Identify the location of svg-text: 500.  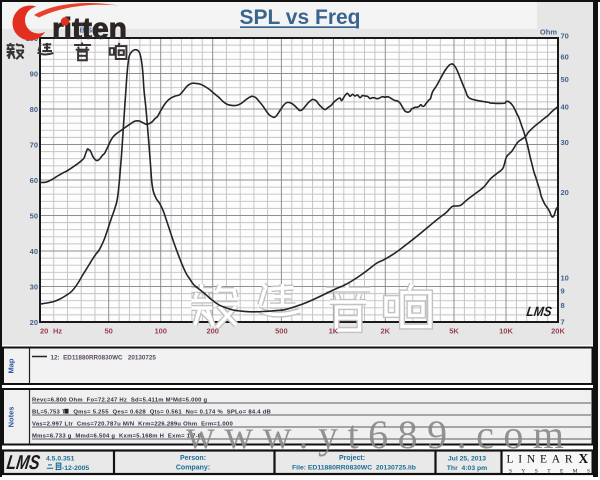
(281, 331).